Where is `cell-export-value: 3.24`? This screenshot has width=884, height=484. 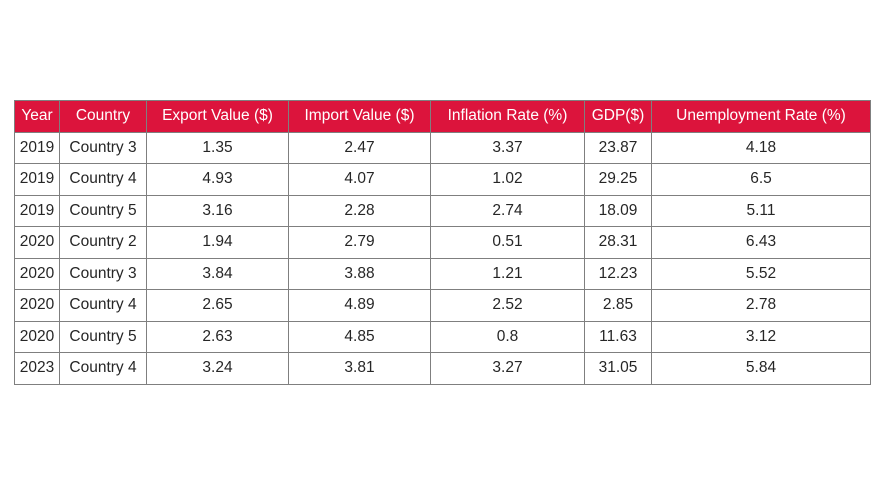 cell-export-value: 3.24 is located at coordinates (217, 368).